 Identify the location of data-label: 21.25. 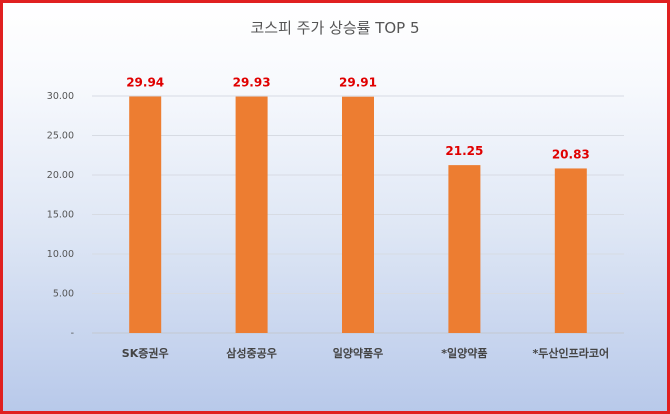
(464, 151).